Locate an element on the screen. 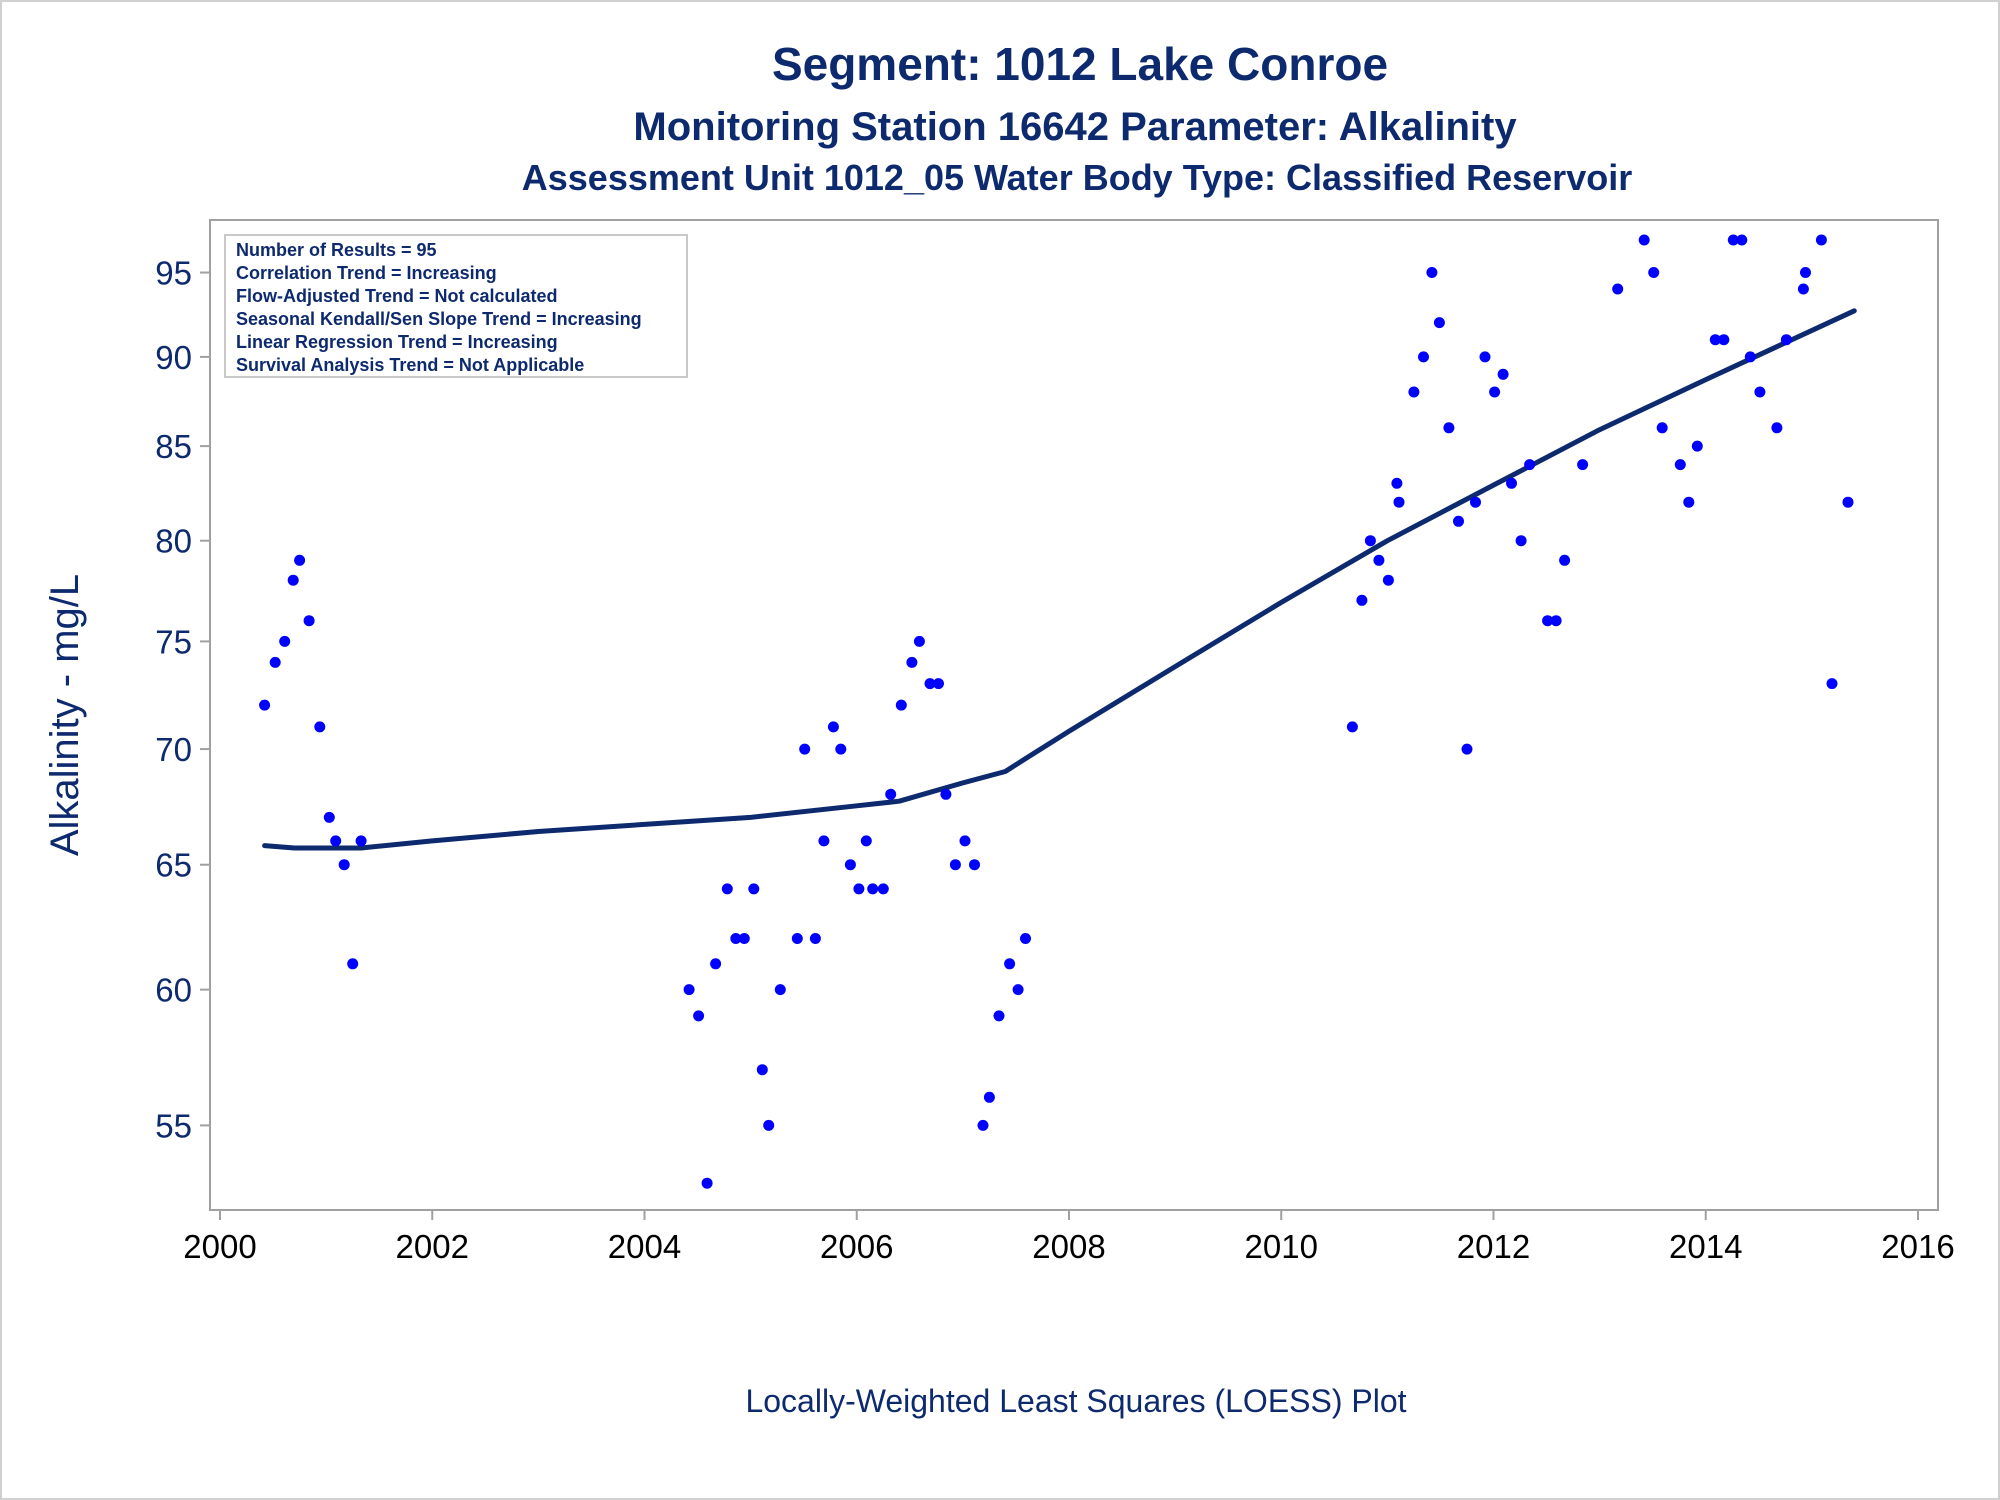  stats-inset-box is located at coordinates (456, 306).